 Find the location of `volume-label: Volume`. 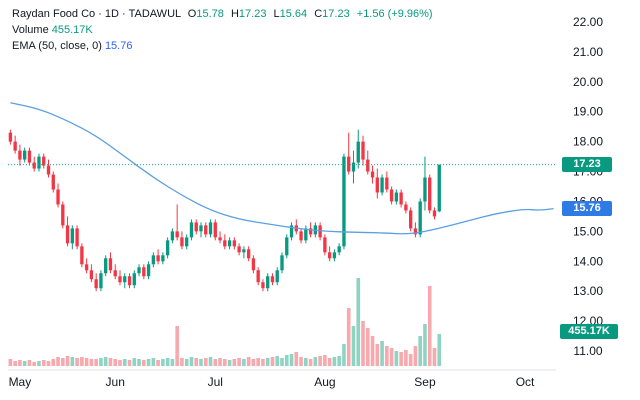

volume-label: Volume is located at coordinates (30, 30).